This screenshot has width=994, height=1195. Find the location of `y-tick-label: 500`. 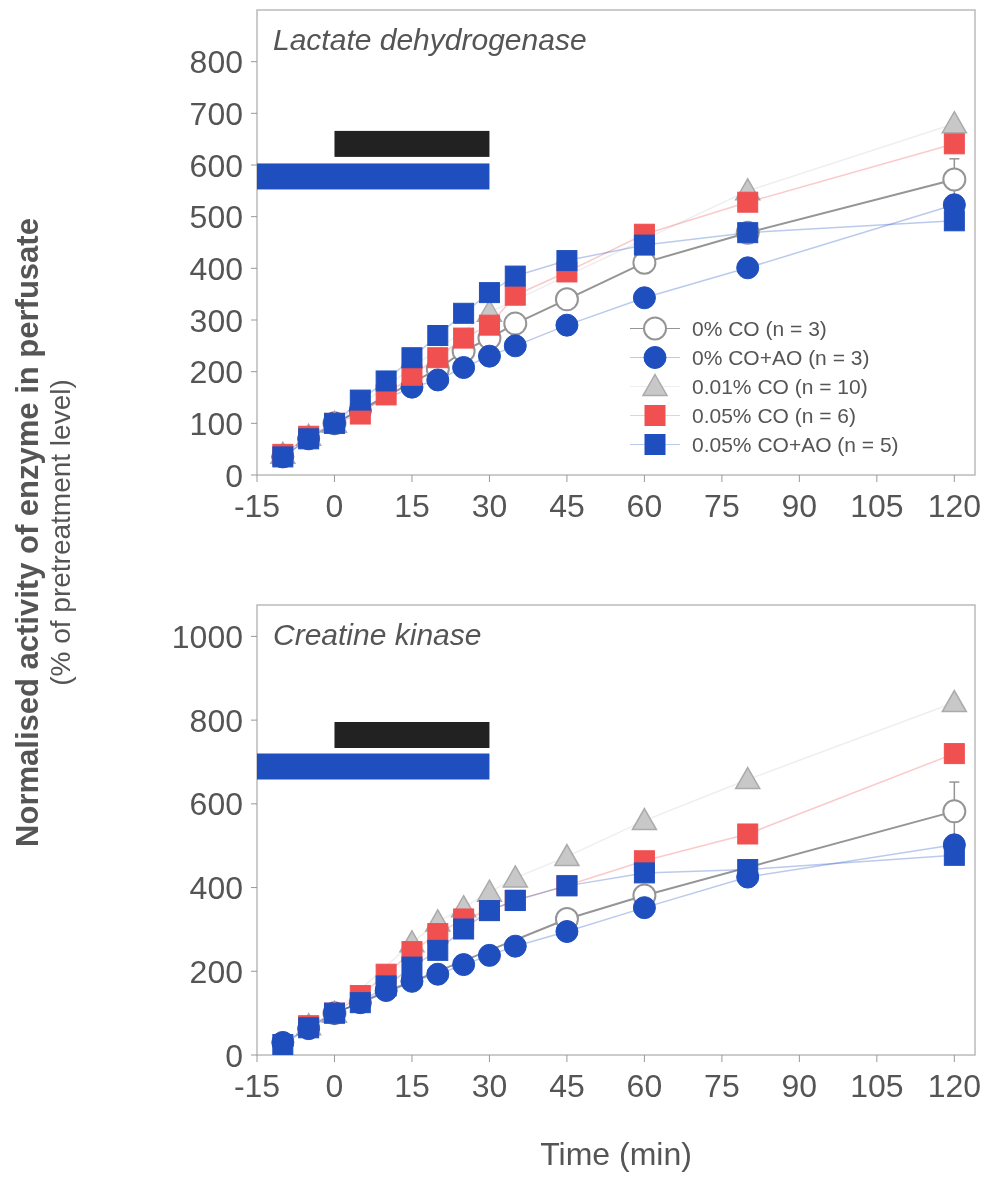

y-tick-label: 500 is located at coordinates (216, 217).